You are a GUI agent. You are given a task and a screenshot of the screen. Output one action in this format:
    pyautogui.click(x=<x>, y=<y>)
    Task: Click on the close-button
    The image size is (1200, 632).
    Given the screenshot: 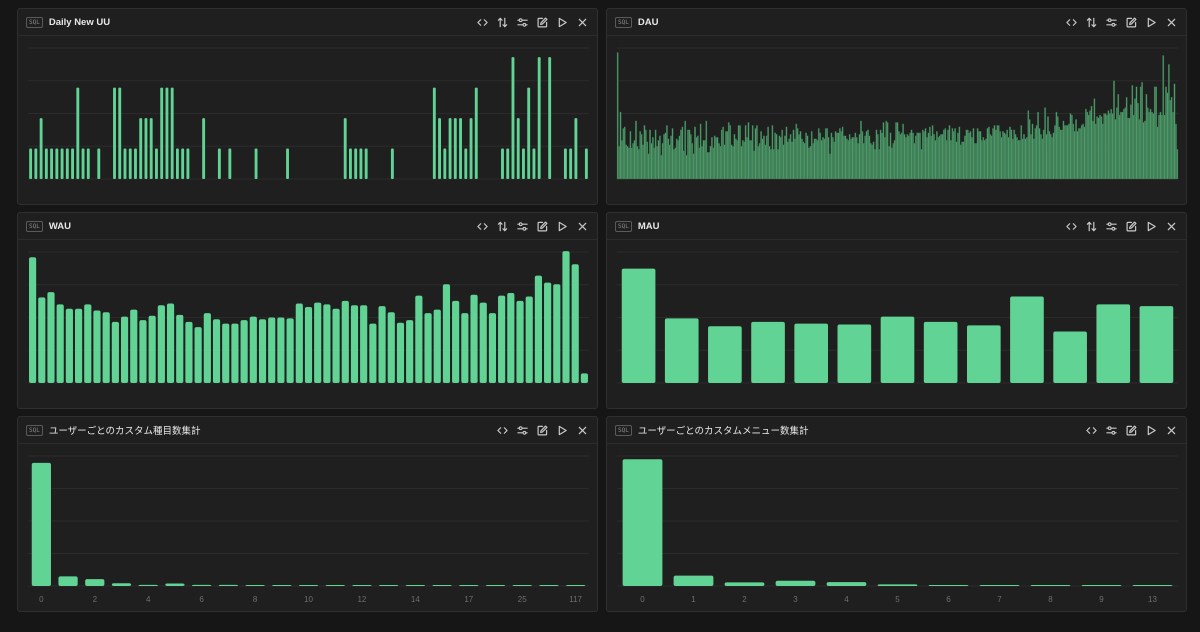 What is the action you would take?
    pyautogui.click(x=582, y=226)
    